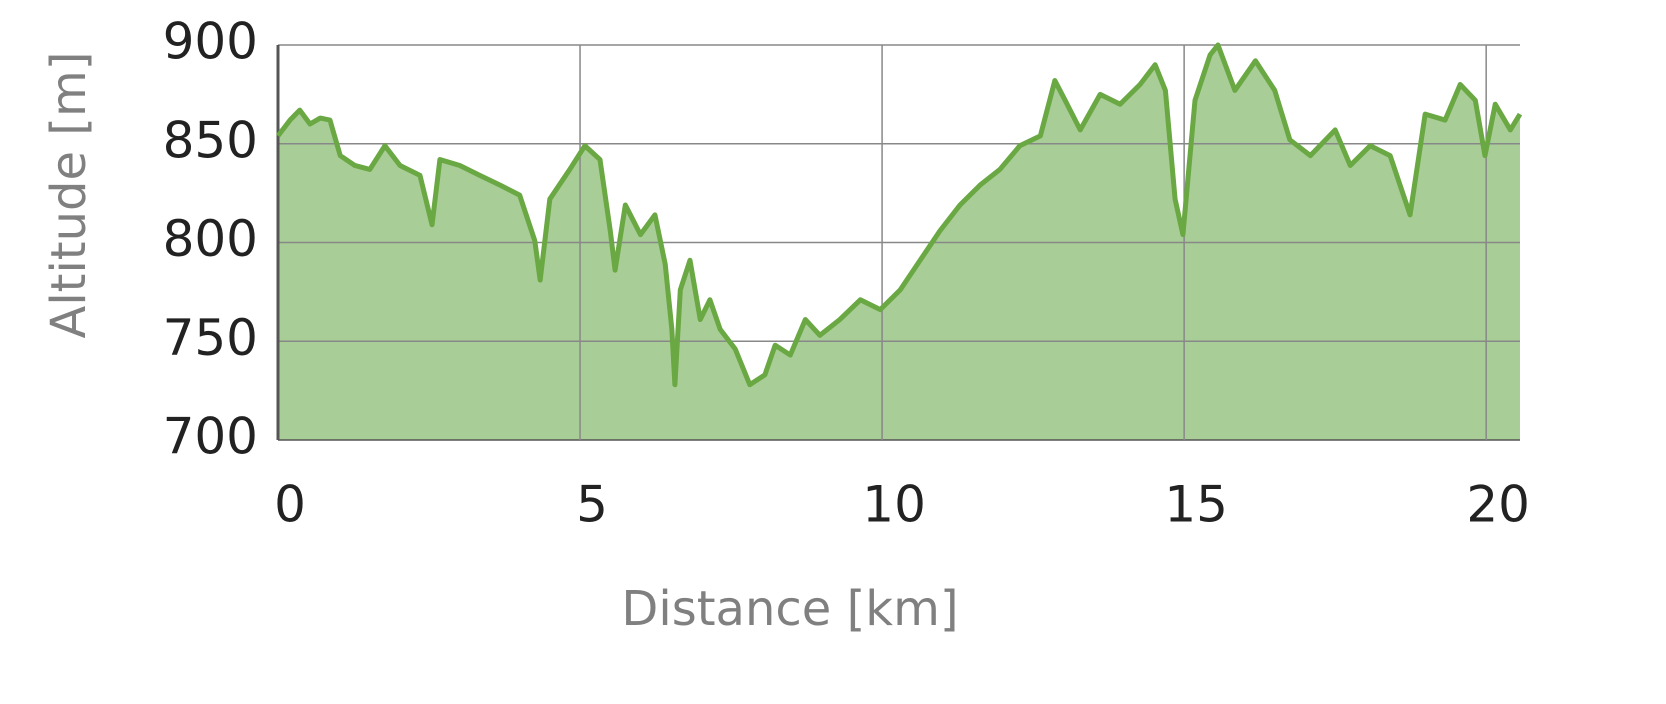 The width and height of the screenshot is (1666, 704). Describe the element at coordinates (210, 140) in the screenshot. I see `y-tick-label: 850` at that location.